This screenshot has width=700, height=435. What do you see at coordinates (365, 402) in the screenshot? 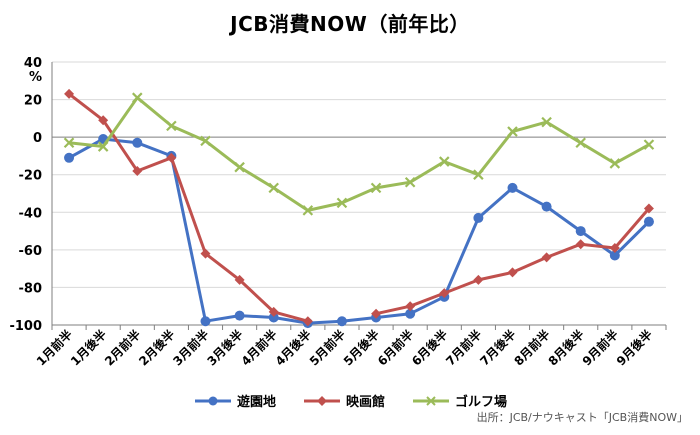
I see `legend-label-cinema: 映画館` at bounding box center [365, 402].